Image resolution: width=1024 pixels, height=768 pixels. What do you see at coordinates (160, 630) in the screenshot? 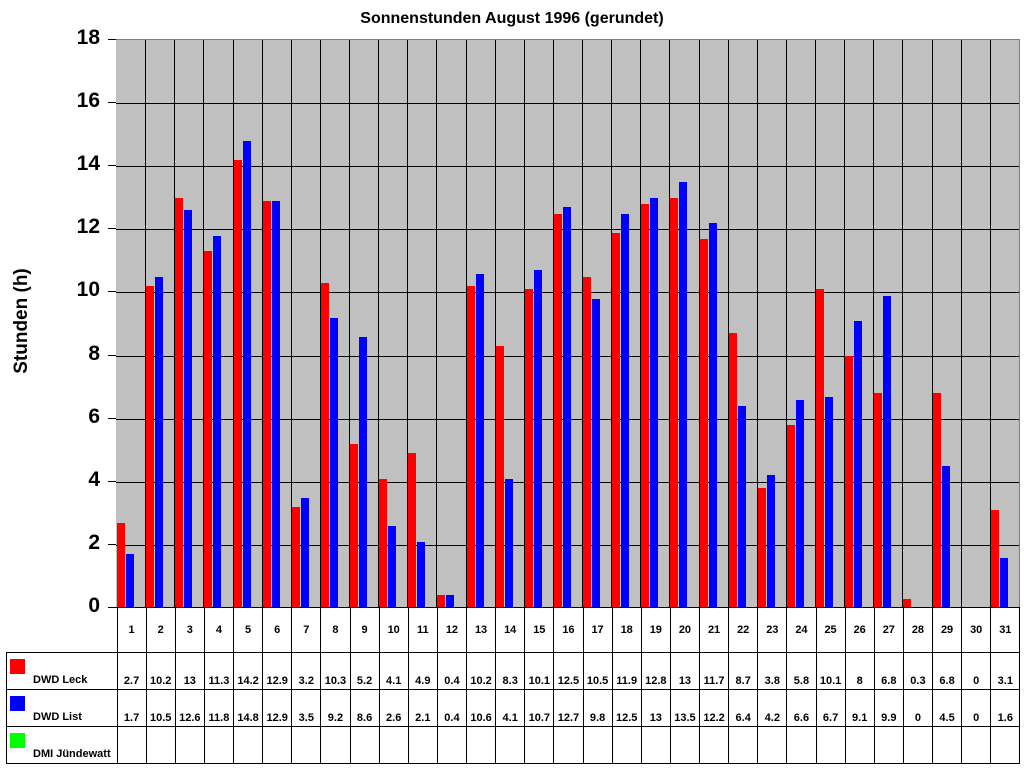
I see `category-label: 2` at bounding box center [160, 630].